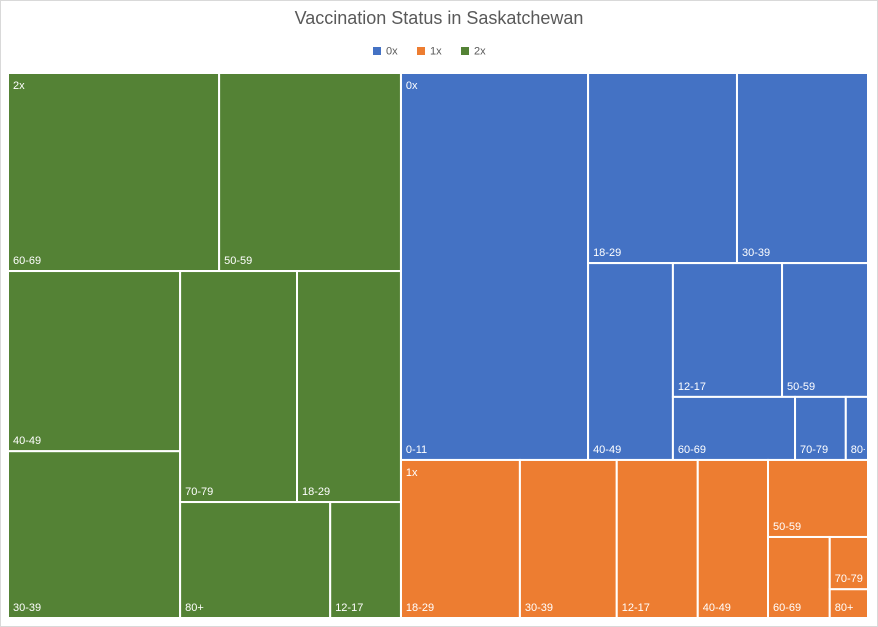 The height and width of the screenshot is (627, 878). I want to click on group-label: 0x, so click(412, 86).